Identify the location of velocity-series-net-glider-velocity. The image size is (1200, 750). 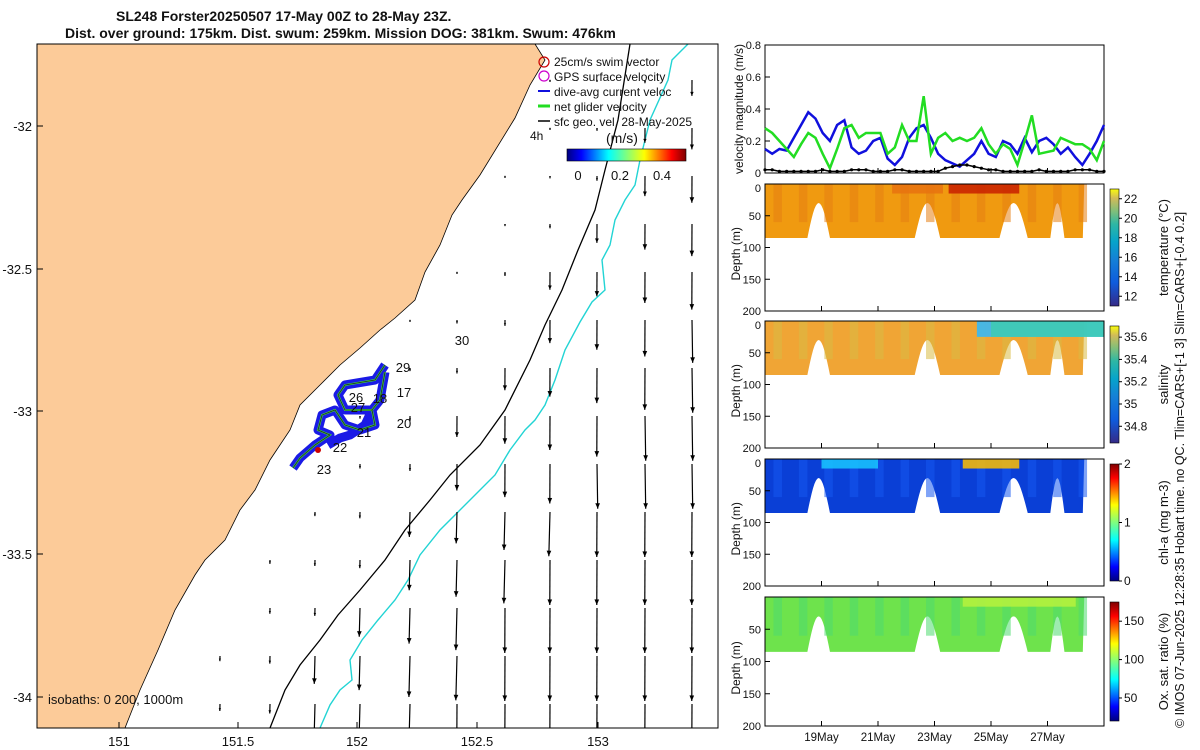
(935, 134).